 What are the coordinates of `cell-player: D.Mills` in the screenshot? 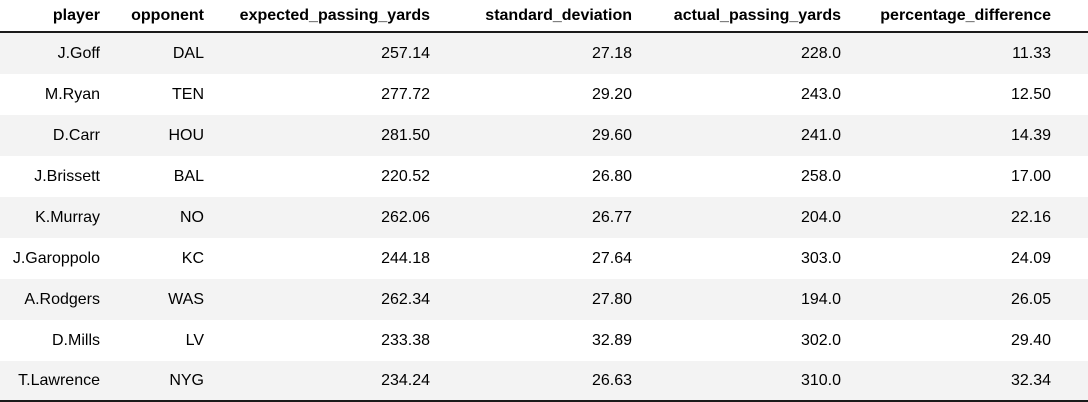 It's located at (76, 340).